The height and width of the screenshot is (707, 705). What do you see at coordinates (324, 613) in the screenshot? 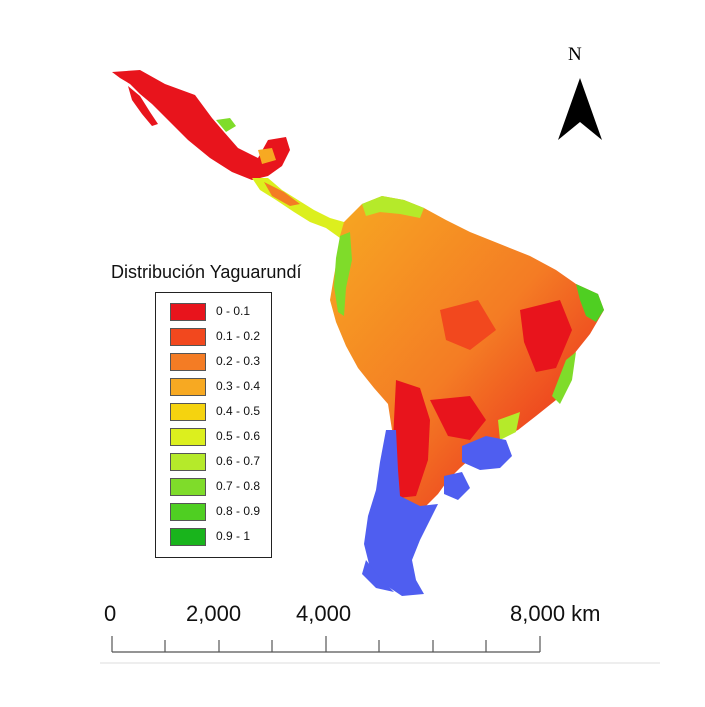
I see `scale-label-4000: 4,000` at bounding box center [324, 613].